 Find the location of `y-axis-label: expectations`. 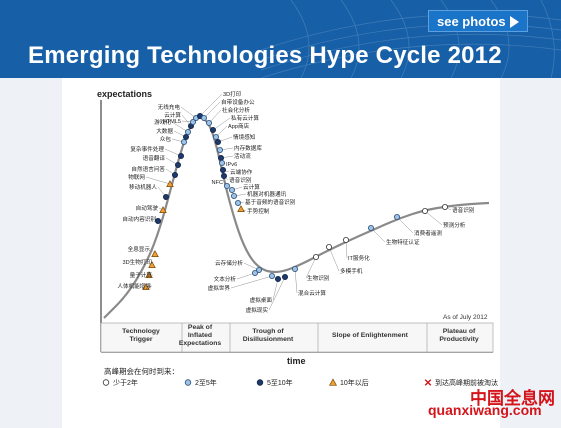

y-axis-label: expectations is located at coordinates (124, 94).